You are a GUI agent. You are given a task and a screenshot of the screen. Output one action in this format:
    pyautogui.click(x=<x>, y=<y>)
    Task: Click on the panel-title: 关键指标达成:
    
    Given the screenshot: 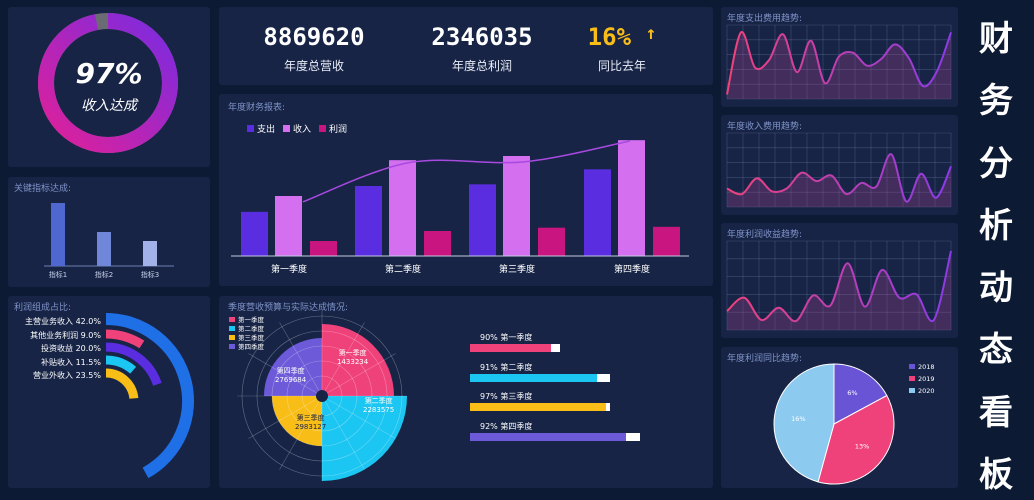 What is the action you would take?
    pyautogui.click(x=43, y=189)
    